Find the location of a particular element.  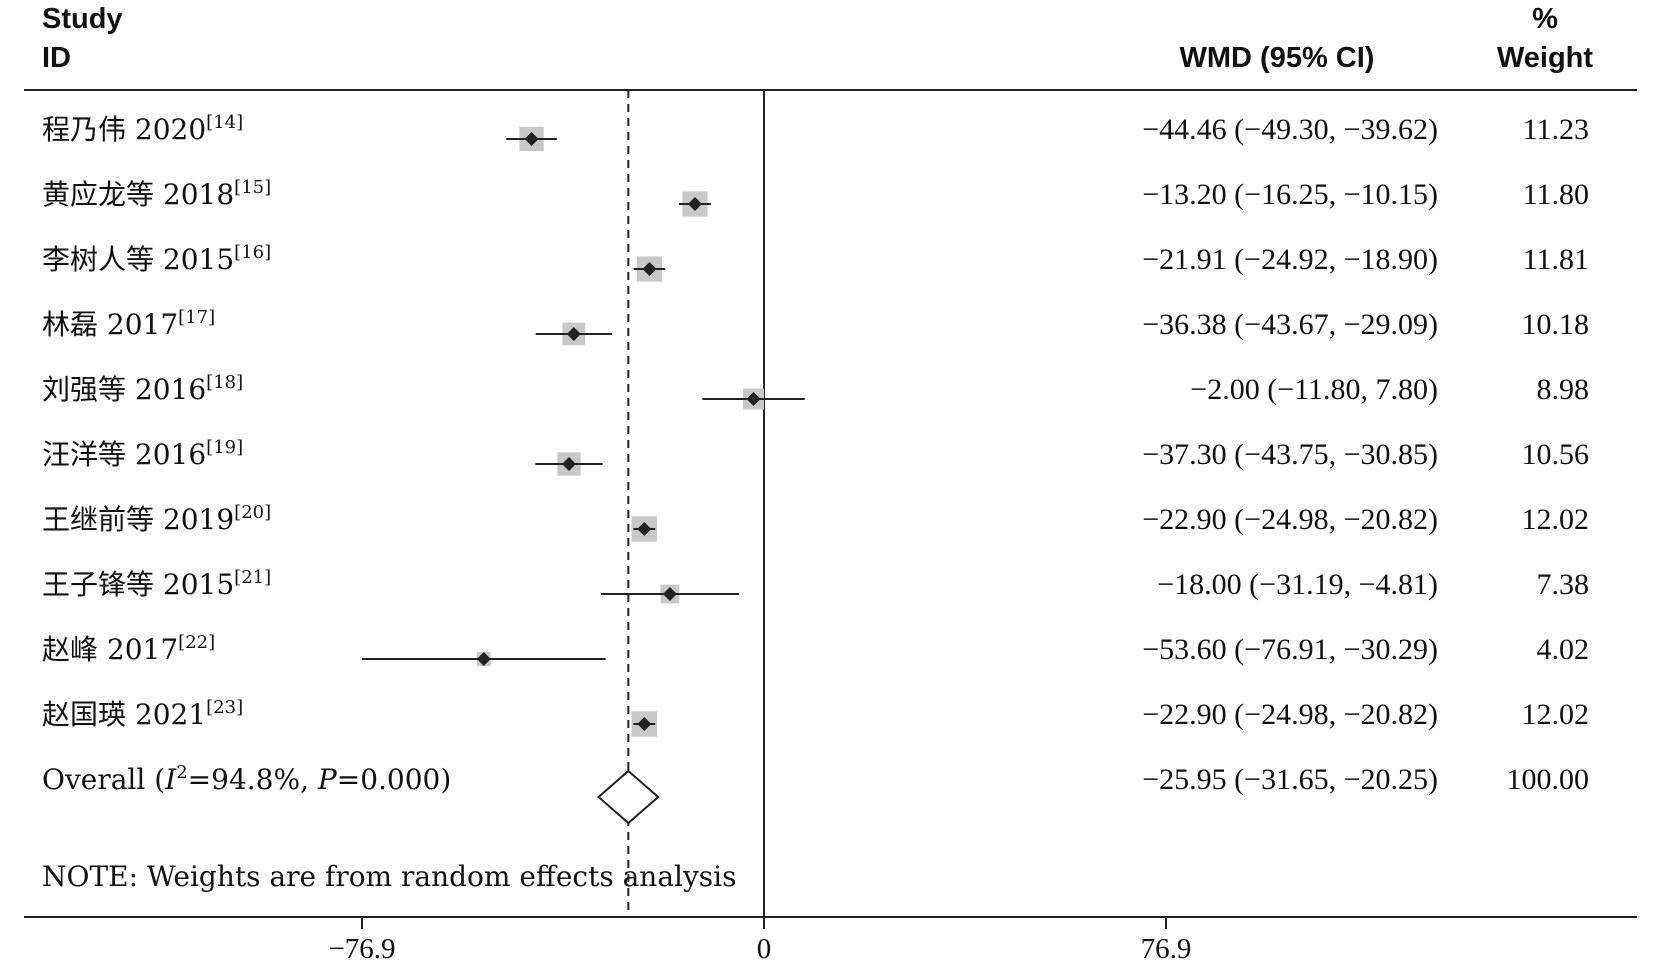

study-label: 刘强等 2016[18] is located at coordinates (142, 389).